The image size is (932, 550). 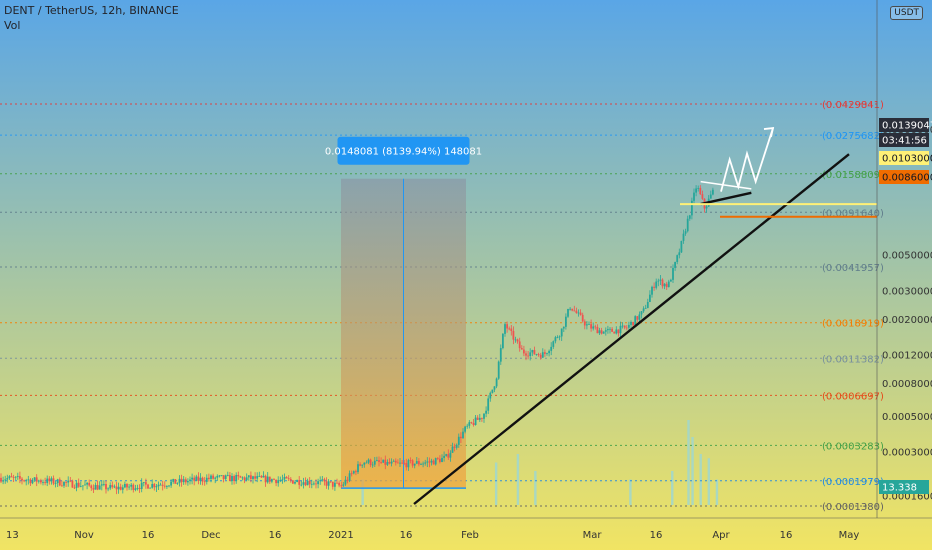 I want to click on price-tick-label: 0.0005000, so click(x=907, y=417).